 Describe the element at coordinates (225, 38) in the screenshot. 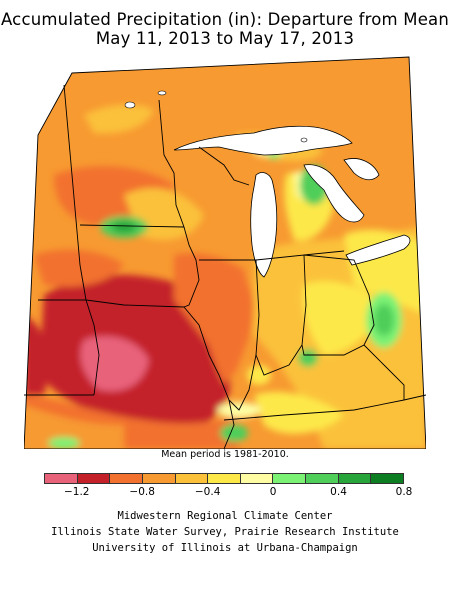

I see `date-range: May 11, 2013 to May 17, 2013` at that location.